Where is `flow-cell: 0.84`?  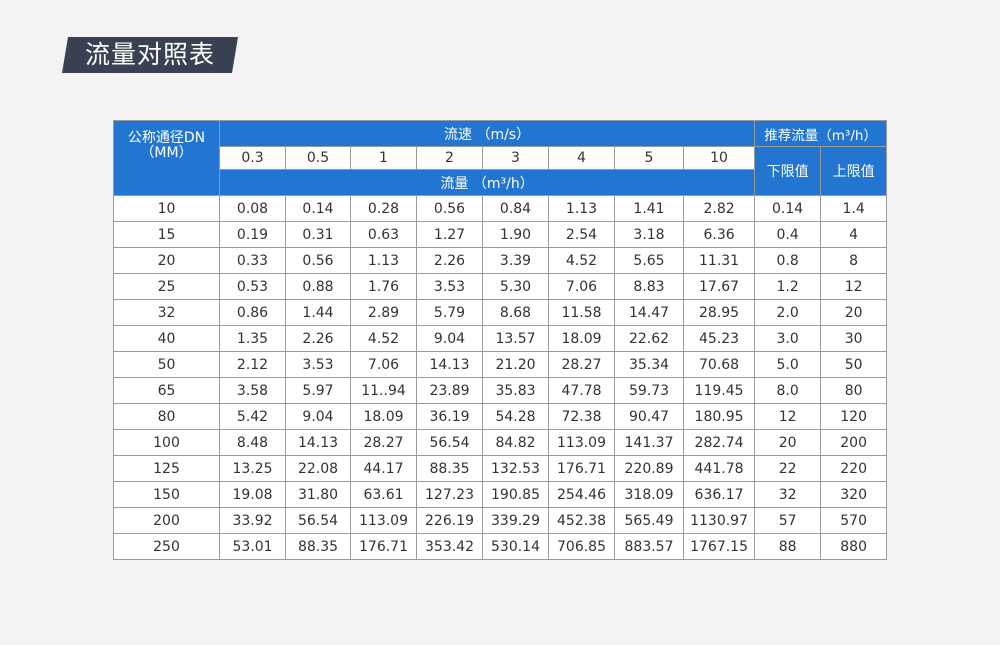 flow-cell: 0.84 is located at coordinates (515, 208).